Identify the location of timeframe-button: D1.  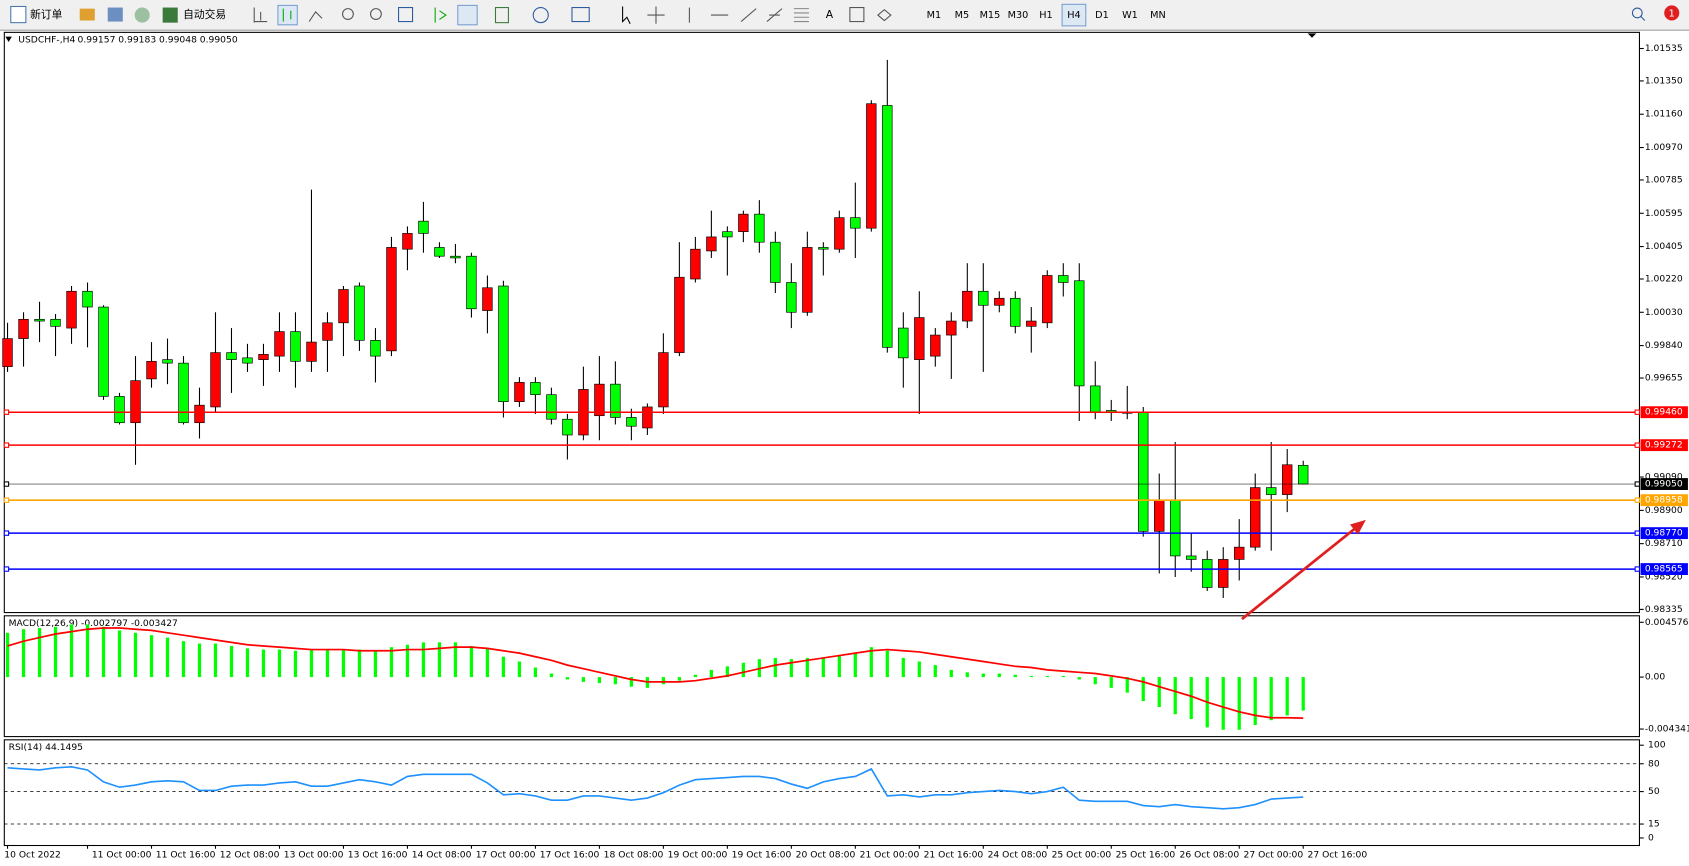
(1102, 15).